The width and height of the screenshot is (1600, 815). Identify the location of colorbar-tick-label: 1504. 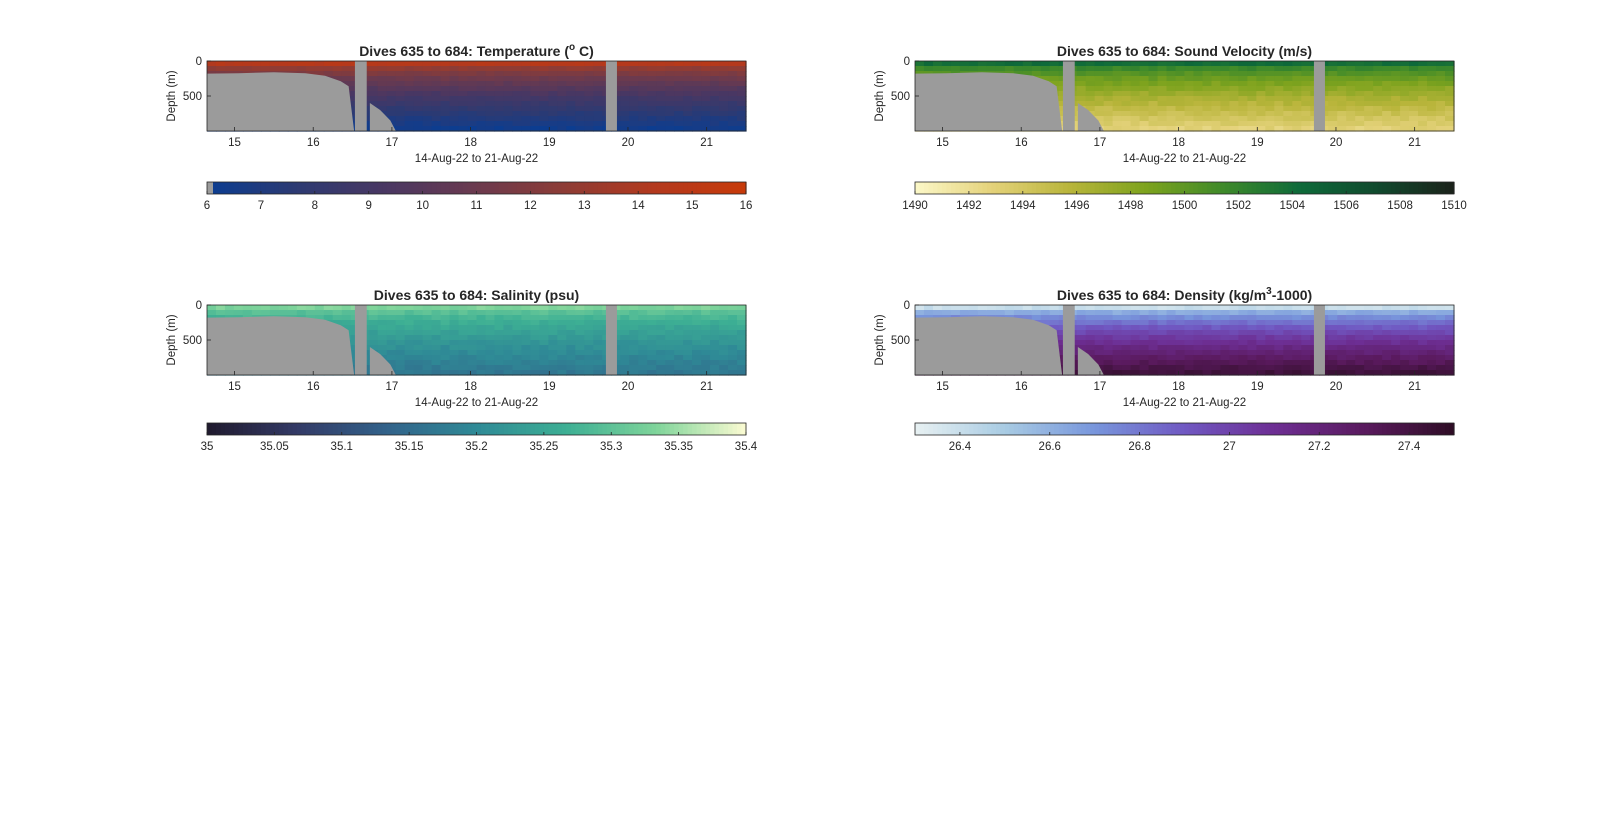
(1293, 206).